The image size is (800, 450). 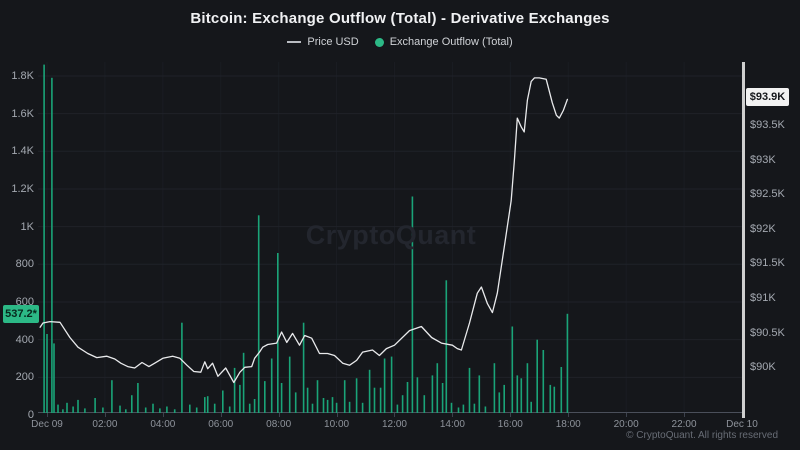 What do you see at coordinates (453, 415) in the screenshot?
I see `x-axis-tickmark` at bounding box center [453, 415].